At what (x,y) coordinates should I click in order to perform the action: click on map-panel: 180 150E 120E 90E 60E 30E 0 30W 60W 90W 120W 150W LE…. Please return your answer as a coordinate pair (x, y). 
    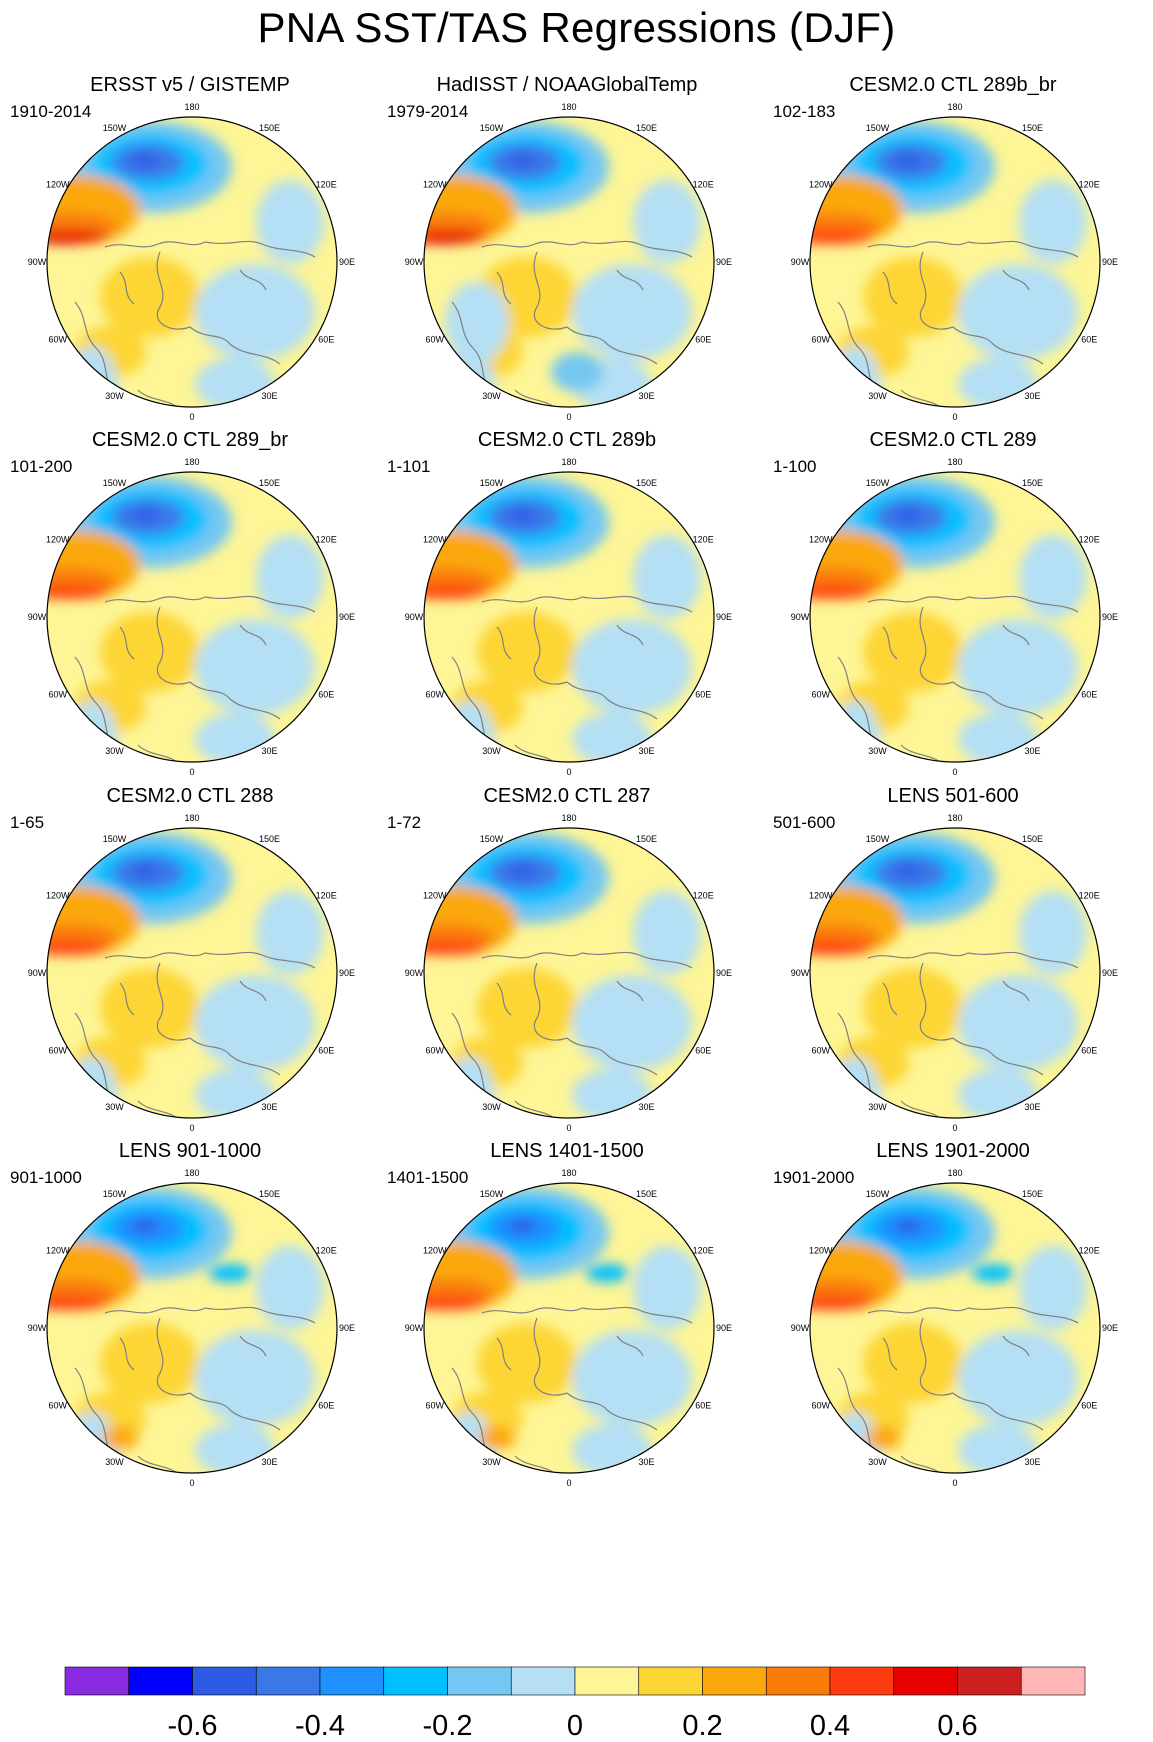
    Looking at the image, I should click on (567, 1335).